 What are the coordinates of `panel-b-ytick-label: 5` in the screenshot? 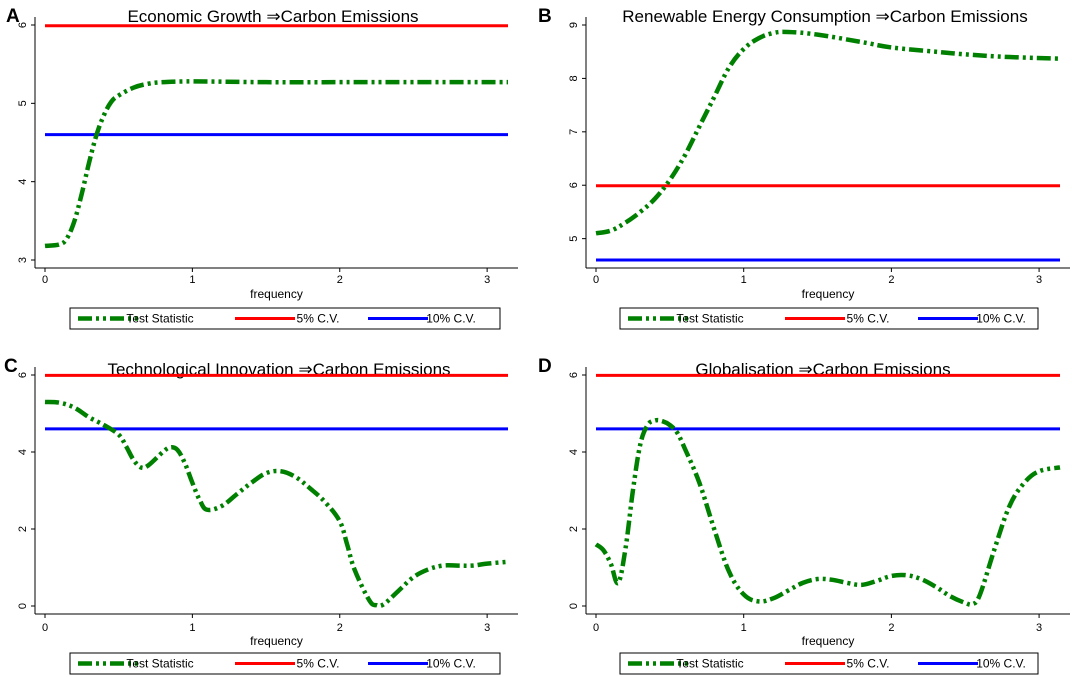 It's located at (574, 239).